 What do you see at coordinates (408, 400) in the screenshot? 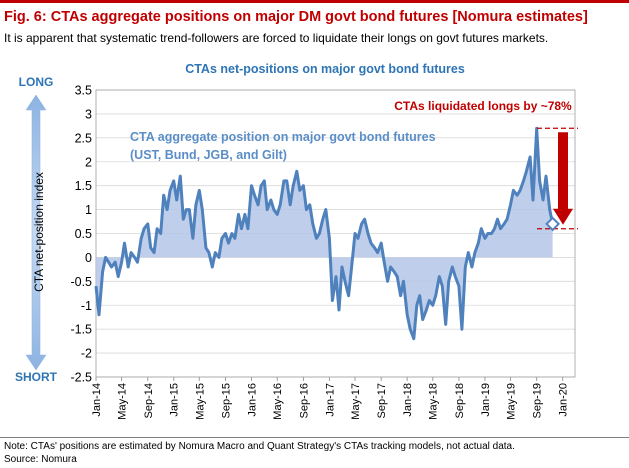
I see `x-tick-label: Jan-18` at bounding box center [408, 400].